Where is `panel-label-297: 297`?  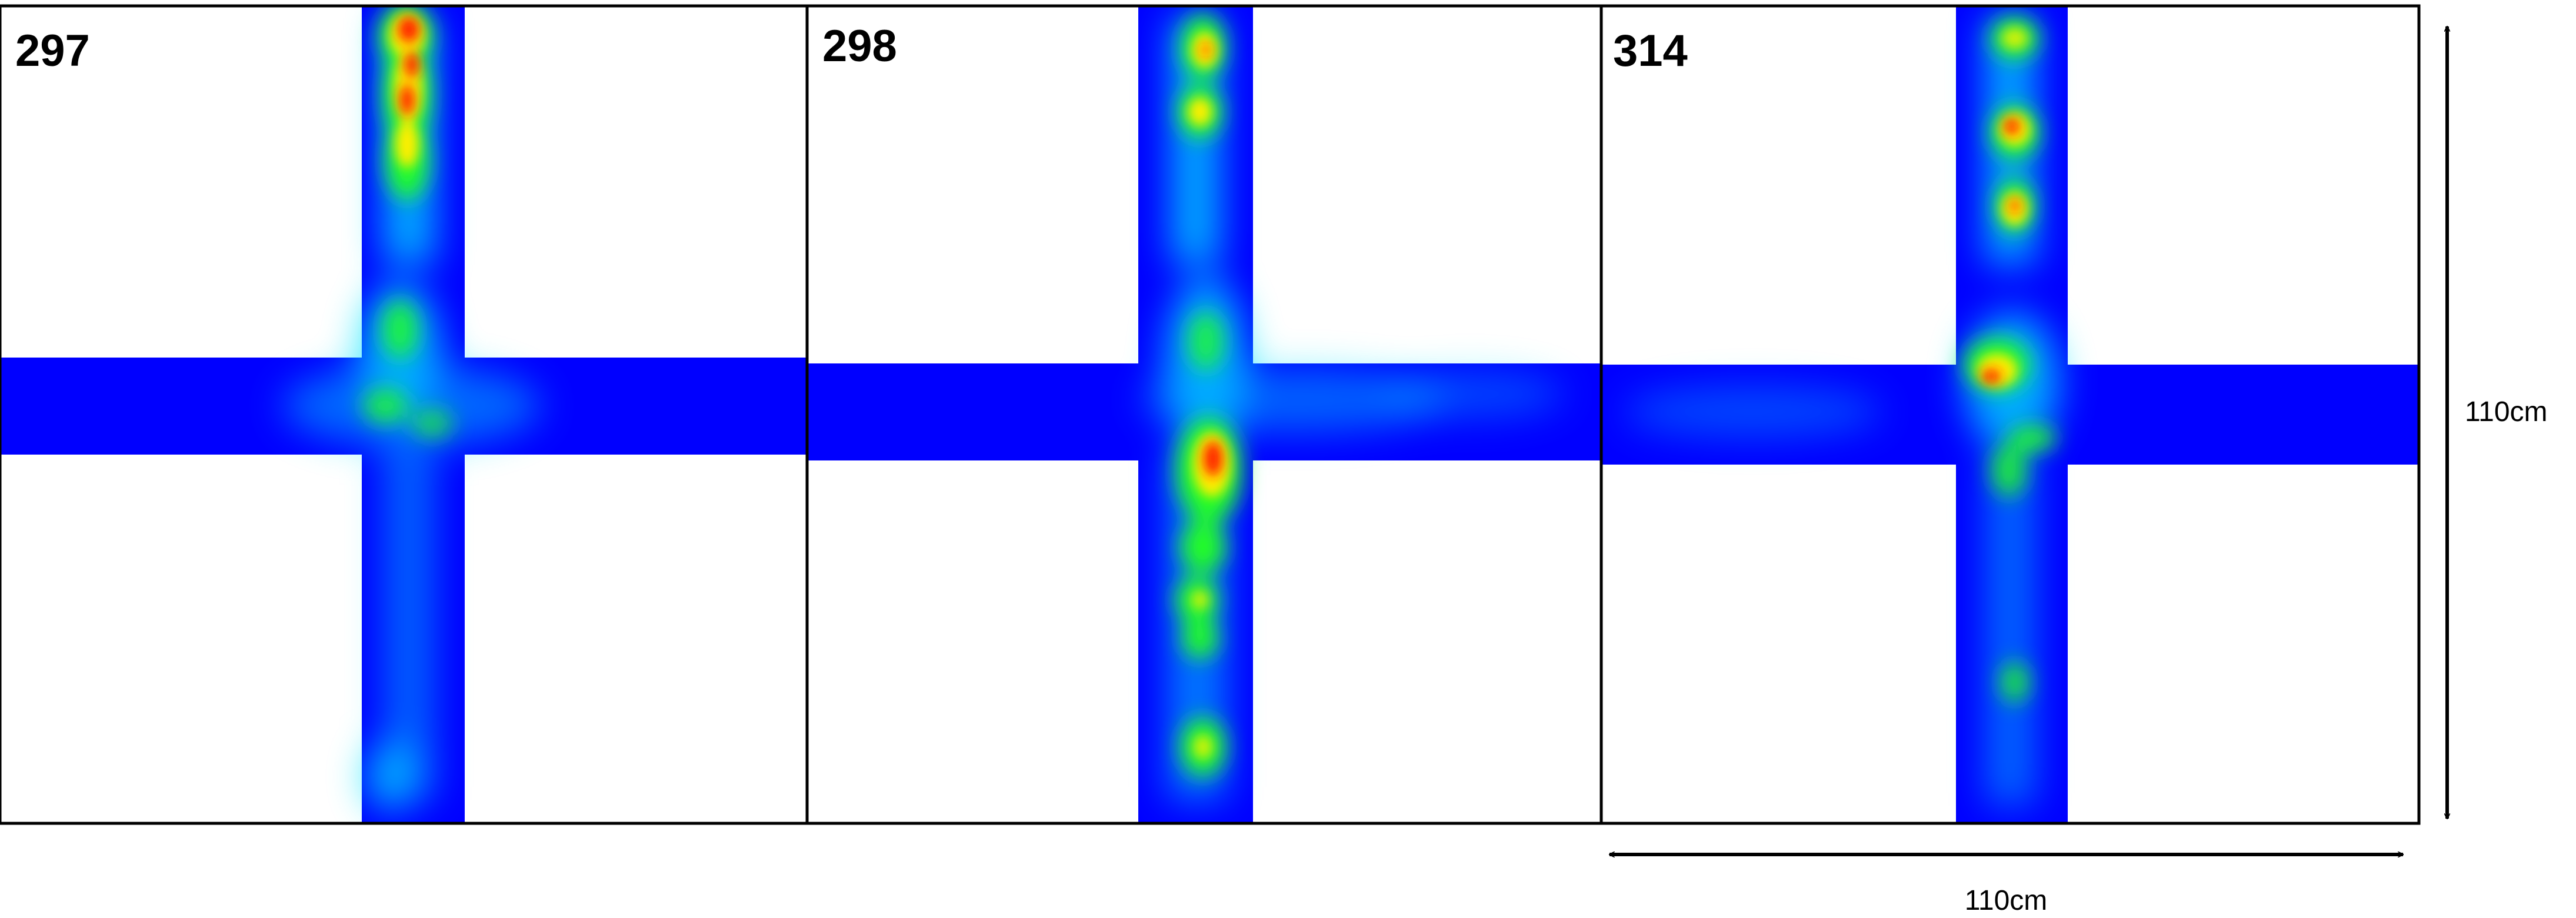
panel-label-297: 297 is located at coordinates (53, 51).